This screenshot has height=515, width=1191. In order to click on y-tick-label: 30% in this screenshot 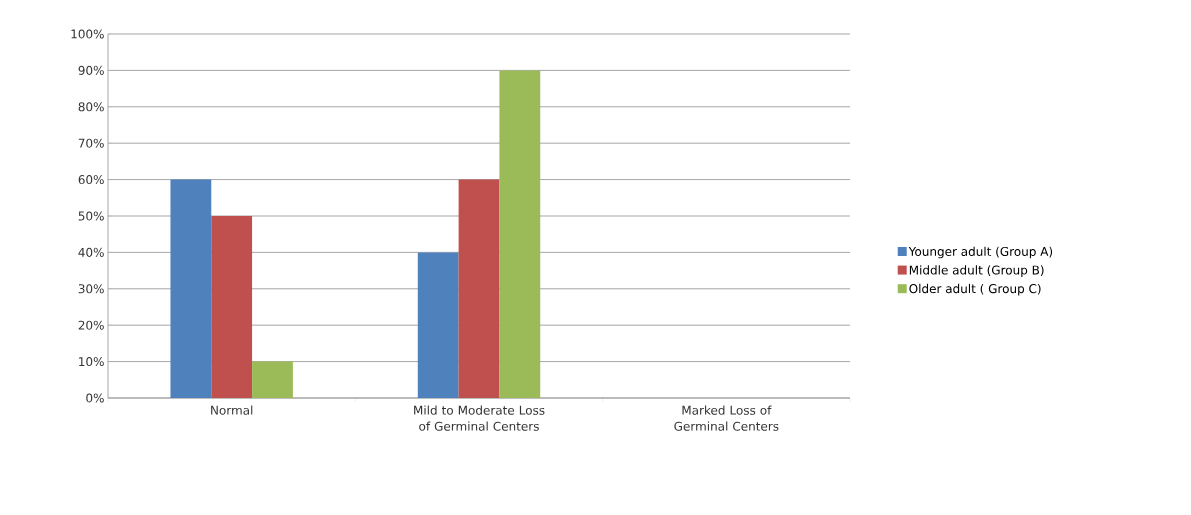, I will do `click(91, 289)`.